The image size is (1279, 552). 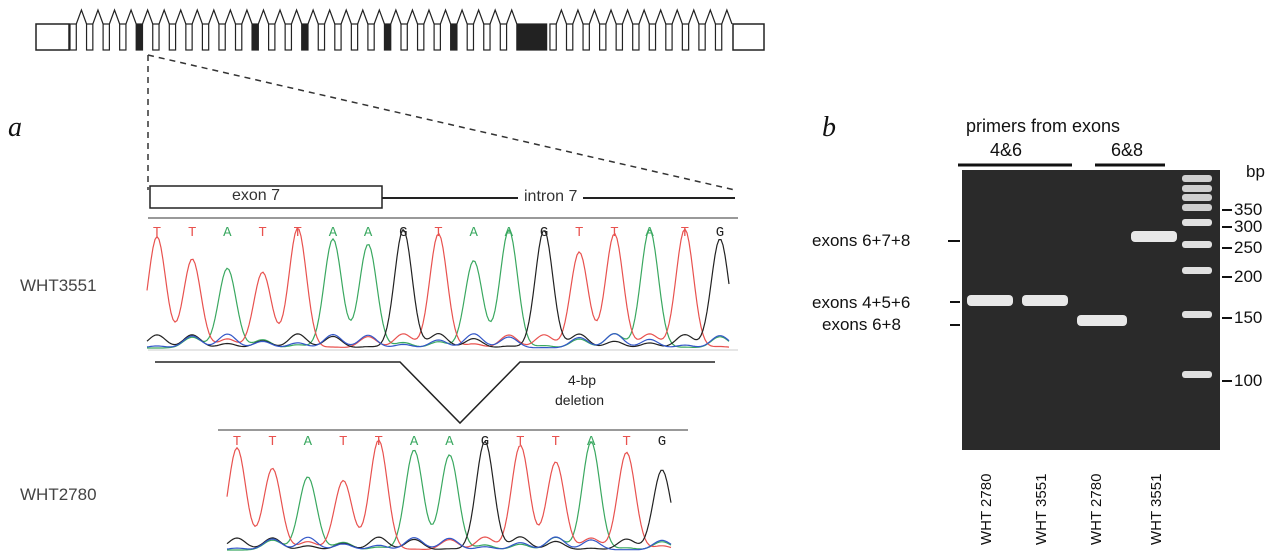 I want to click on intron-connectors, so click(x=404, y=16).